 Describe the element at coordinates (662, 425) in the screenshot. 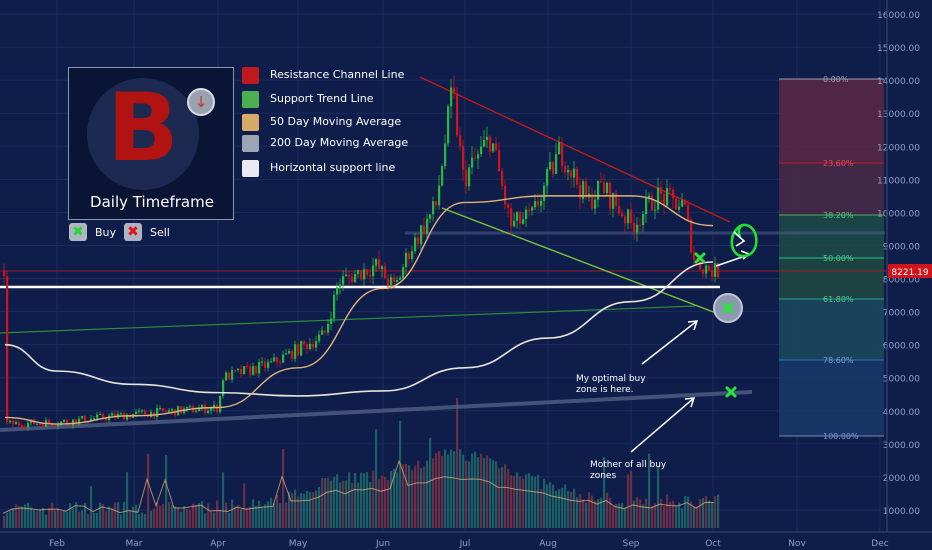

I see `mother-zone-arrow` at that location.